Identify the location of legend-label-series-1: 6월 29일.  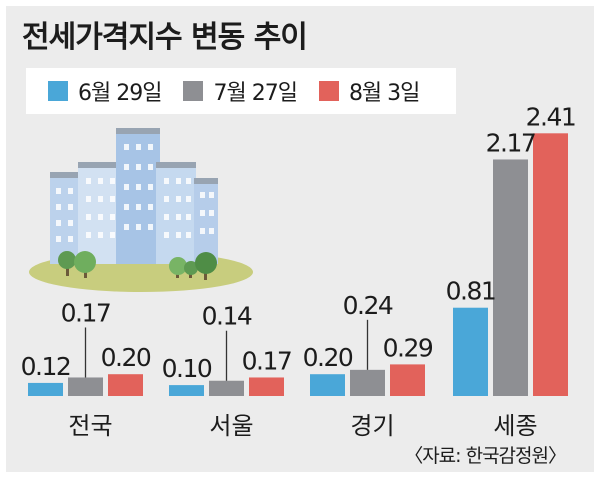
(120, 93).